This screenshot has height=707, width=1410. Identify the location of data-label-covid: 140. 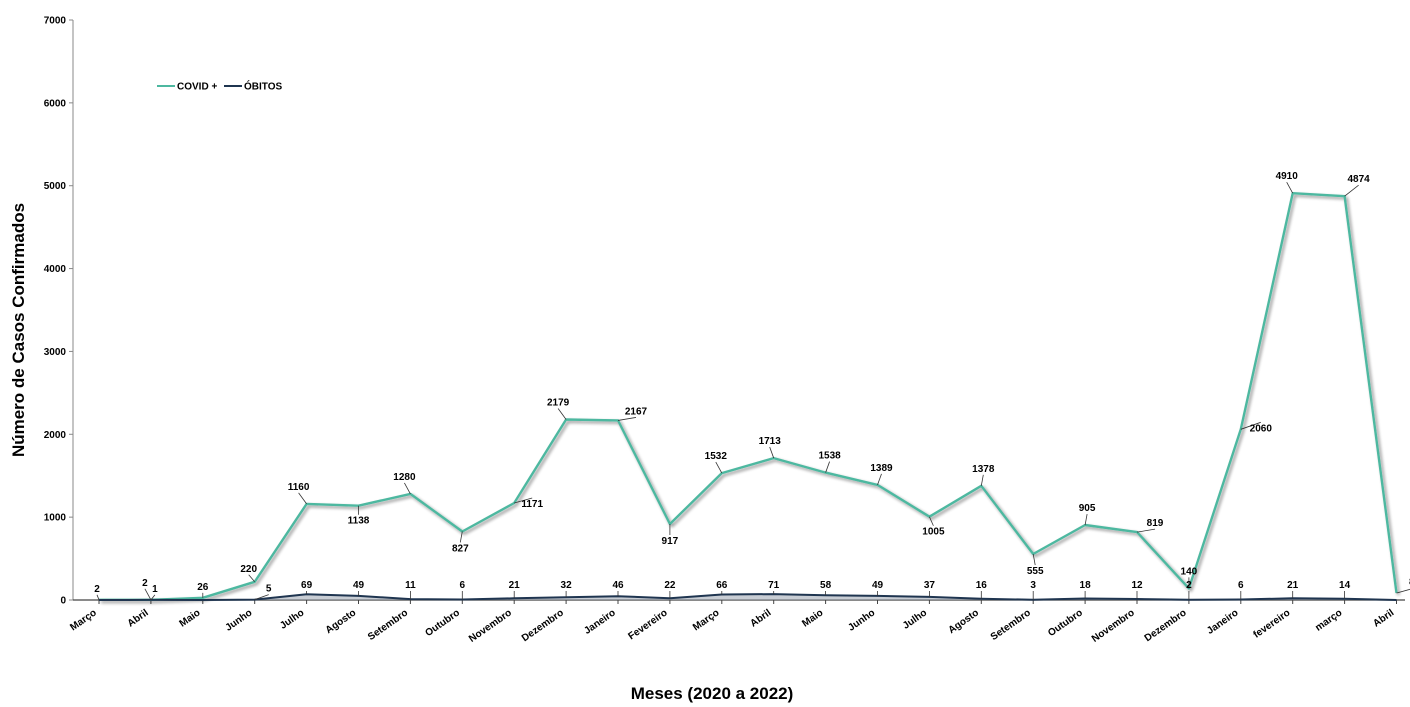
(1189, 571).